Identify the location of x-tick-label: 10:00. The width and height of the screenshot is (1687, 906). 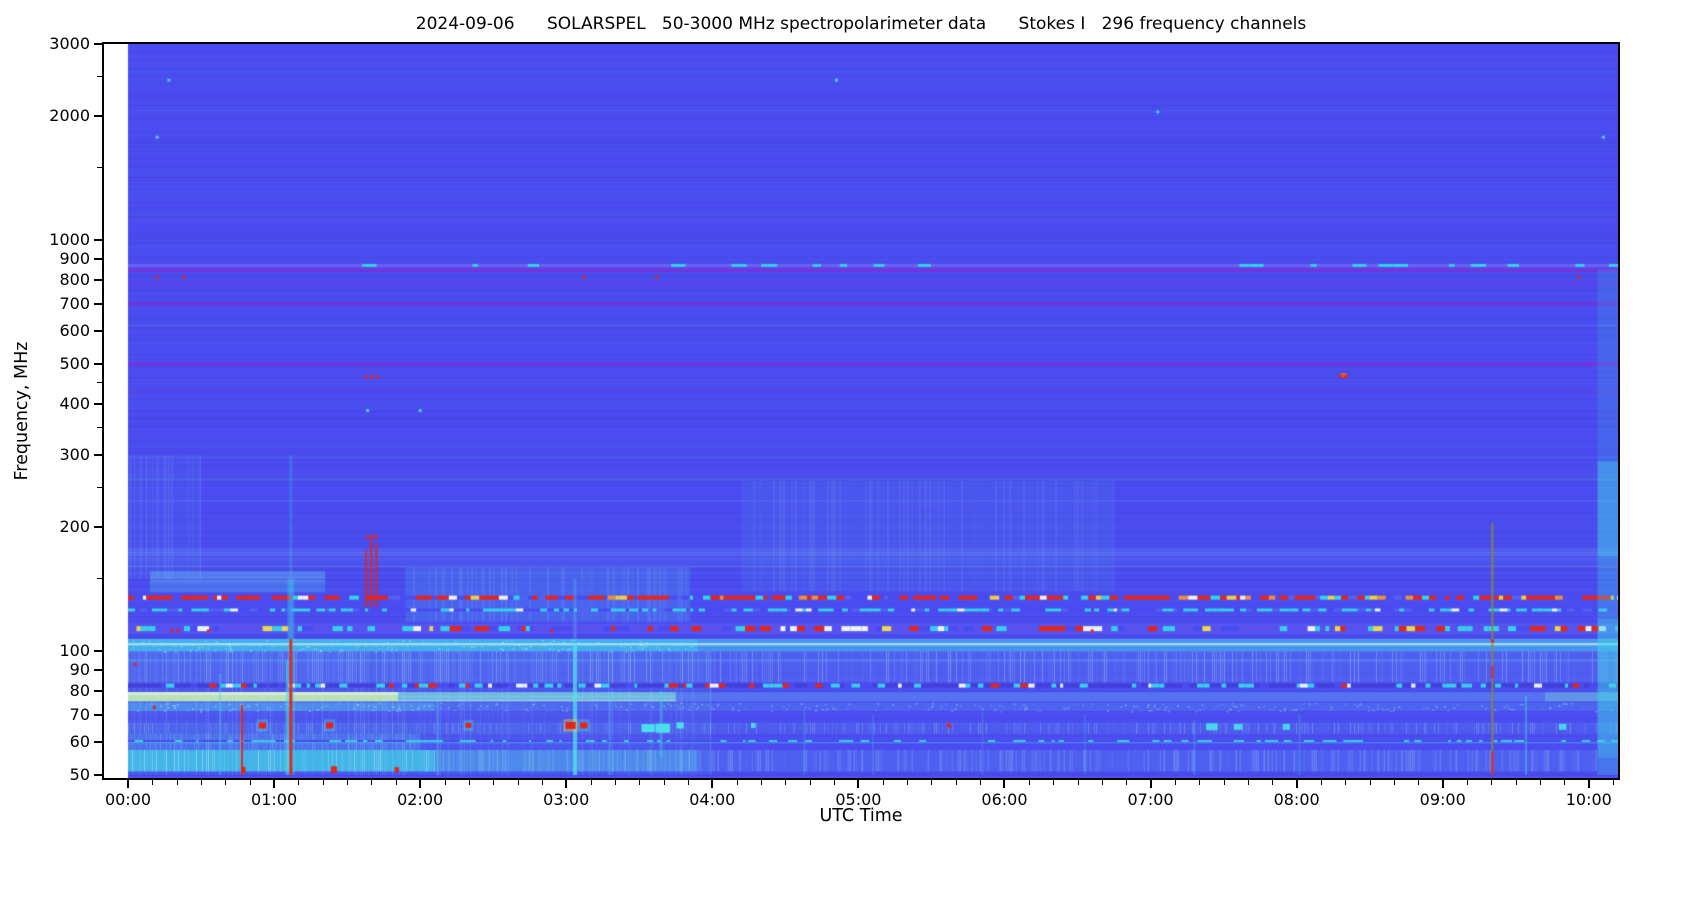
(1588, 799).